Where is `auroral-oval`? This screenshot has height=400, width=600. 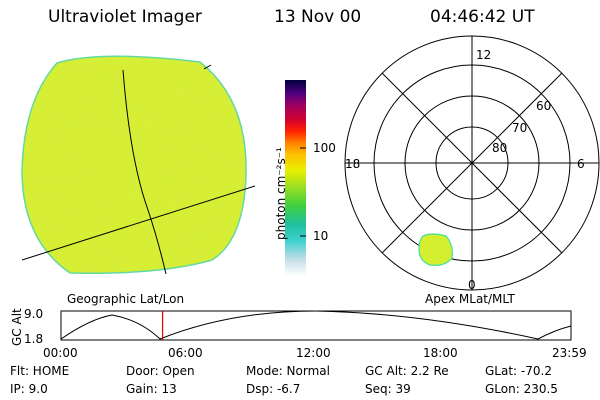
auroral-oval is located at coordinates (435, 249).